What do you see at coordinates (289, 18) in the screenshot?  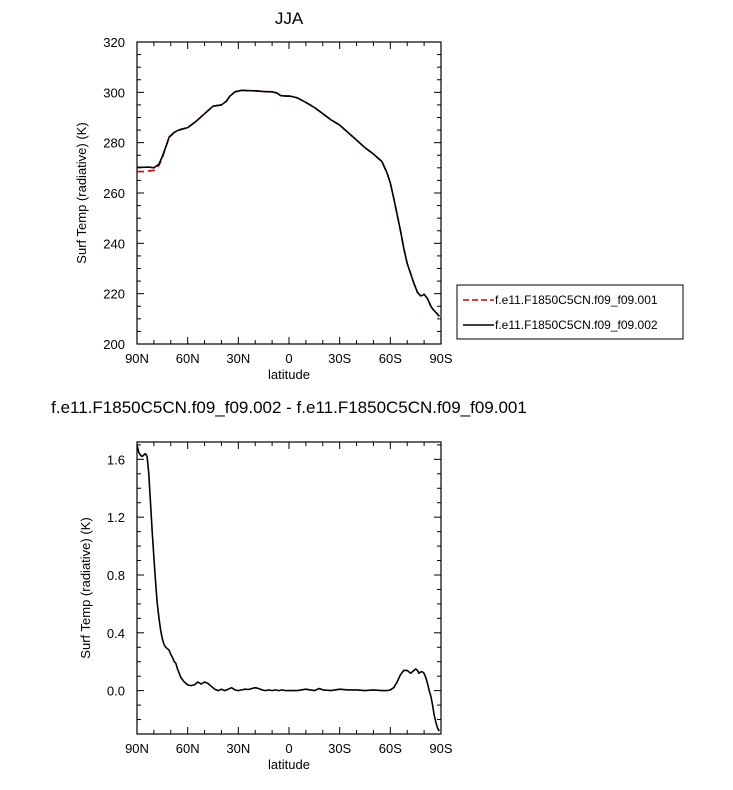 I see `chart-title: JJA` at bounding box center [289, 18].